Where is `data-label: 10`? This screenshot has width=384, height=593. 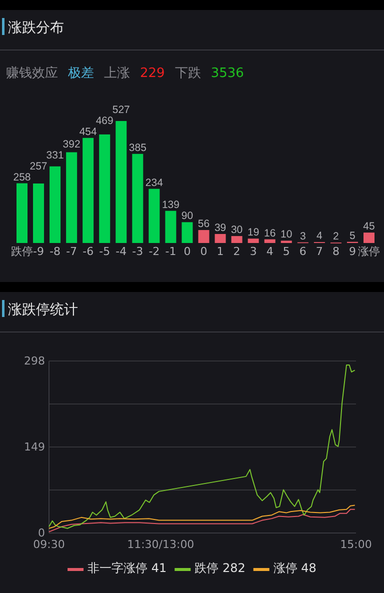 data-label: 10 is located at coordinates (286, 234).